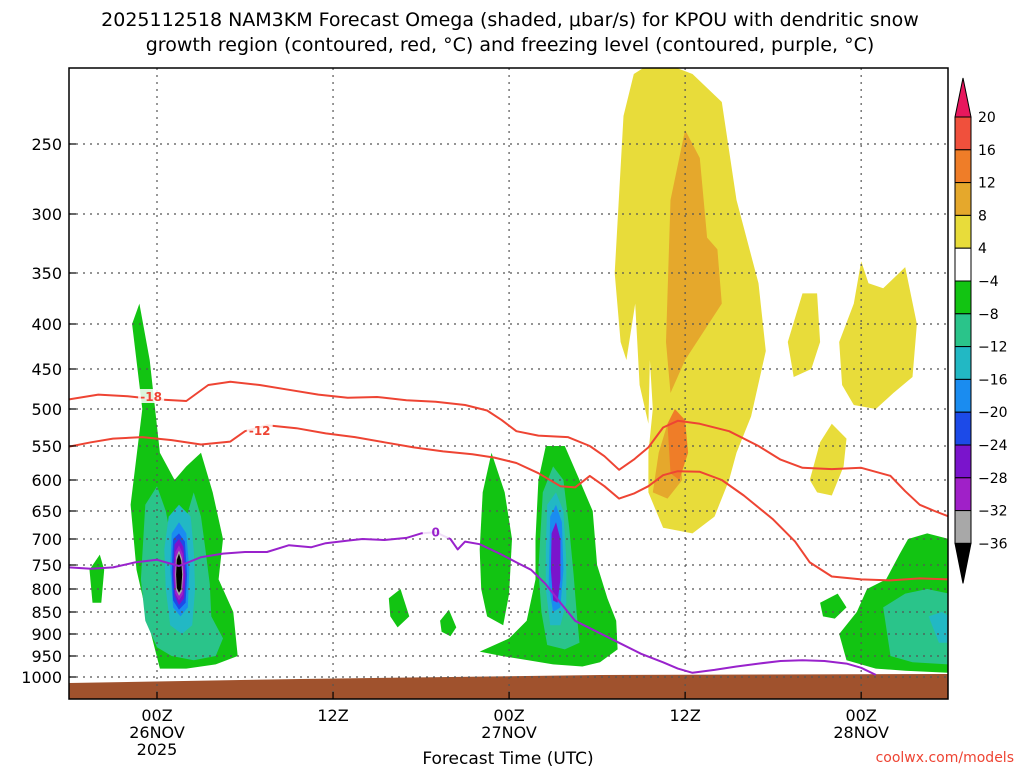 This screenshot has width=1024, height=768. I want to click on ytick-label-850: 850, so click(46, 612).